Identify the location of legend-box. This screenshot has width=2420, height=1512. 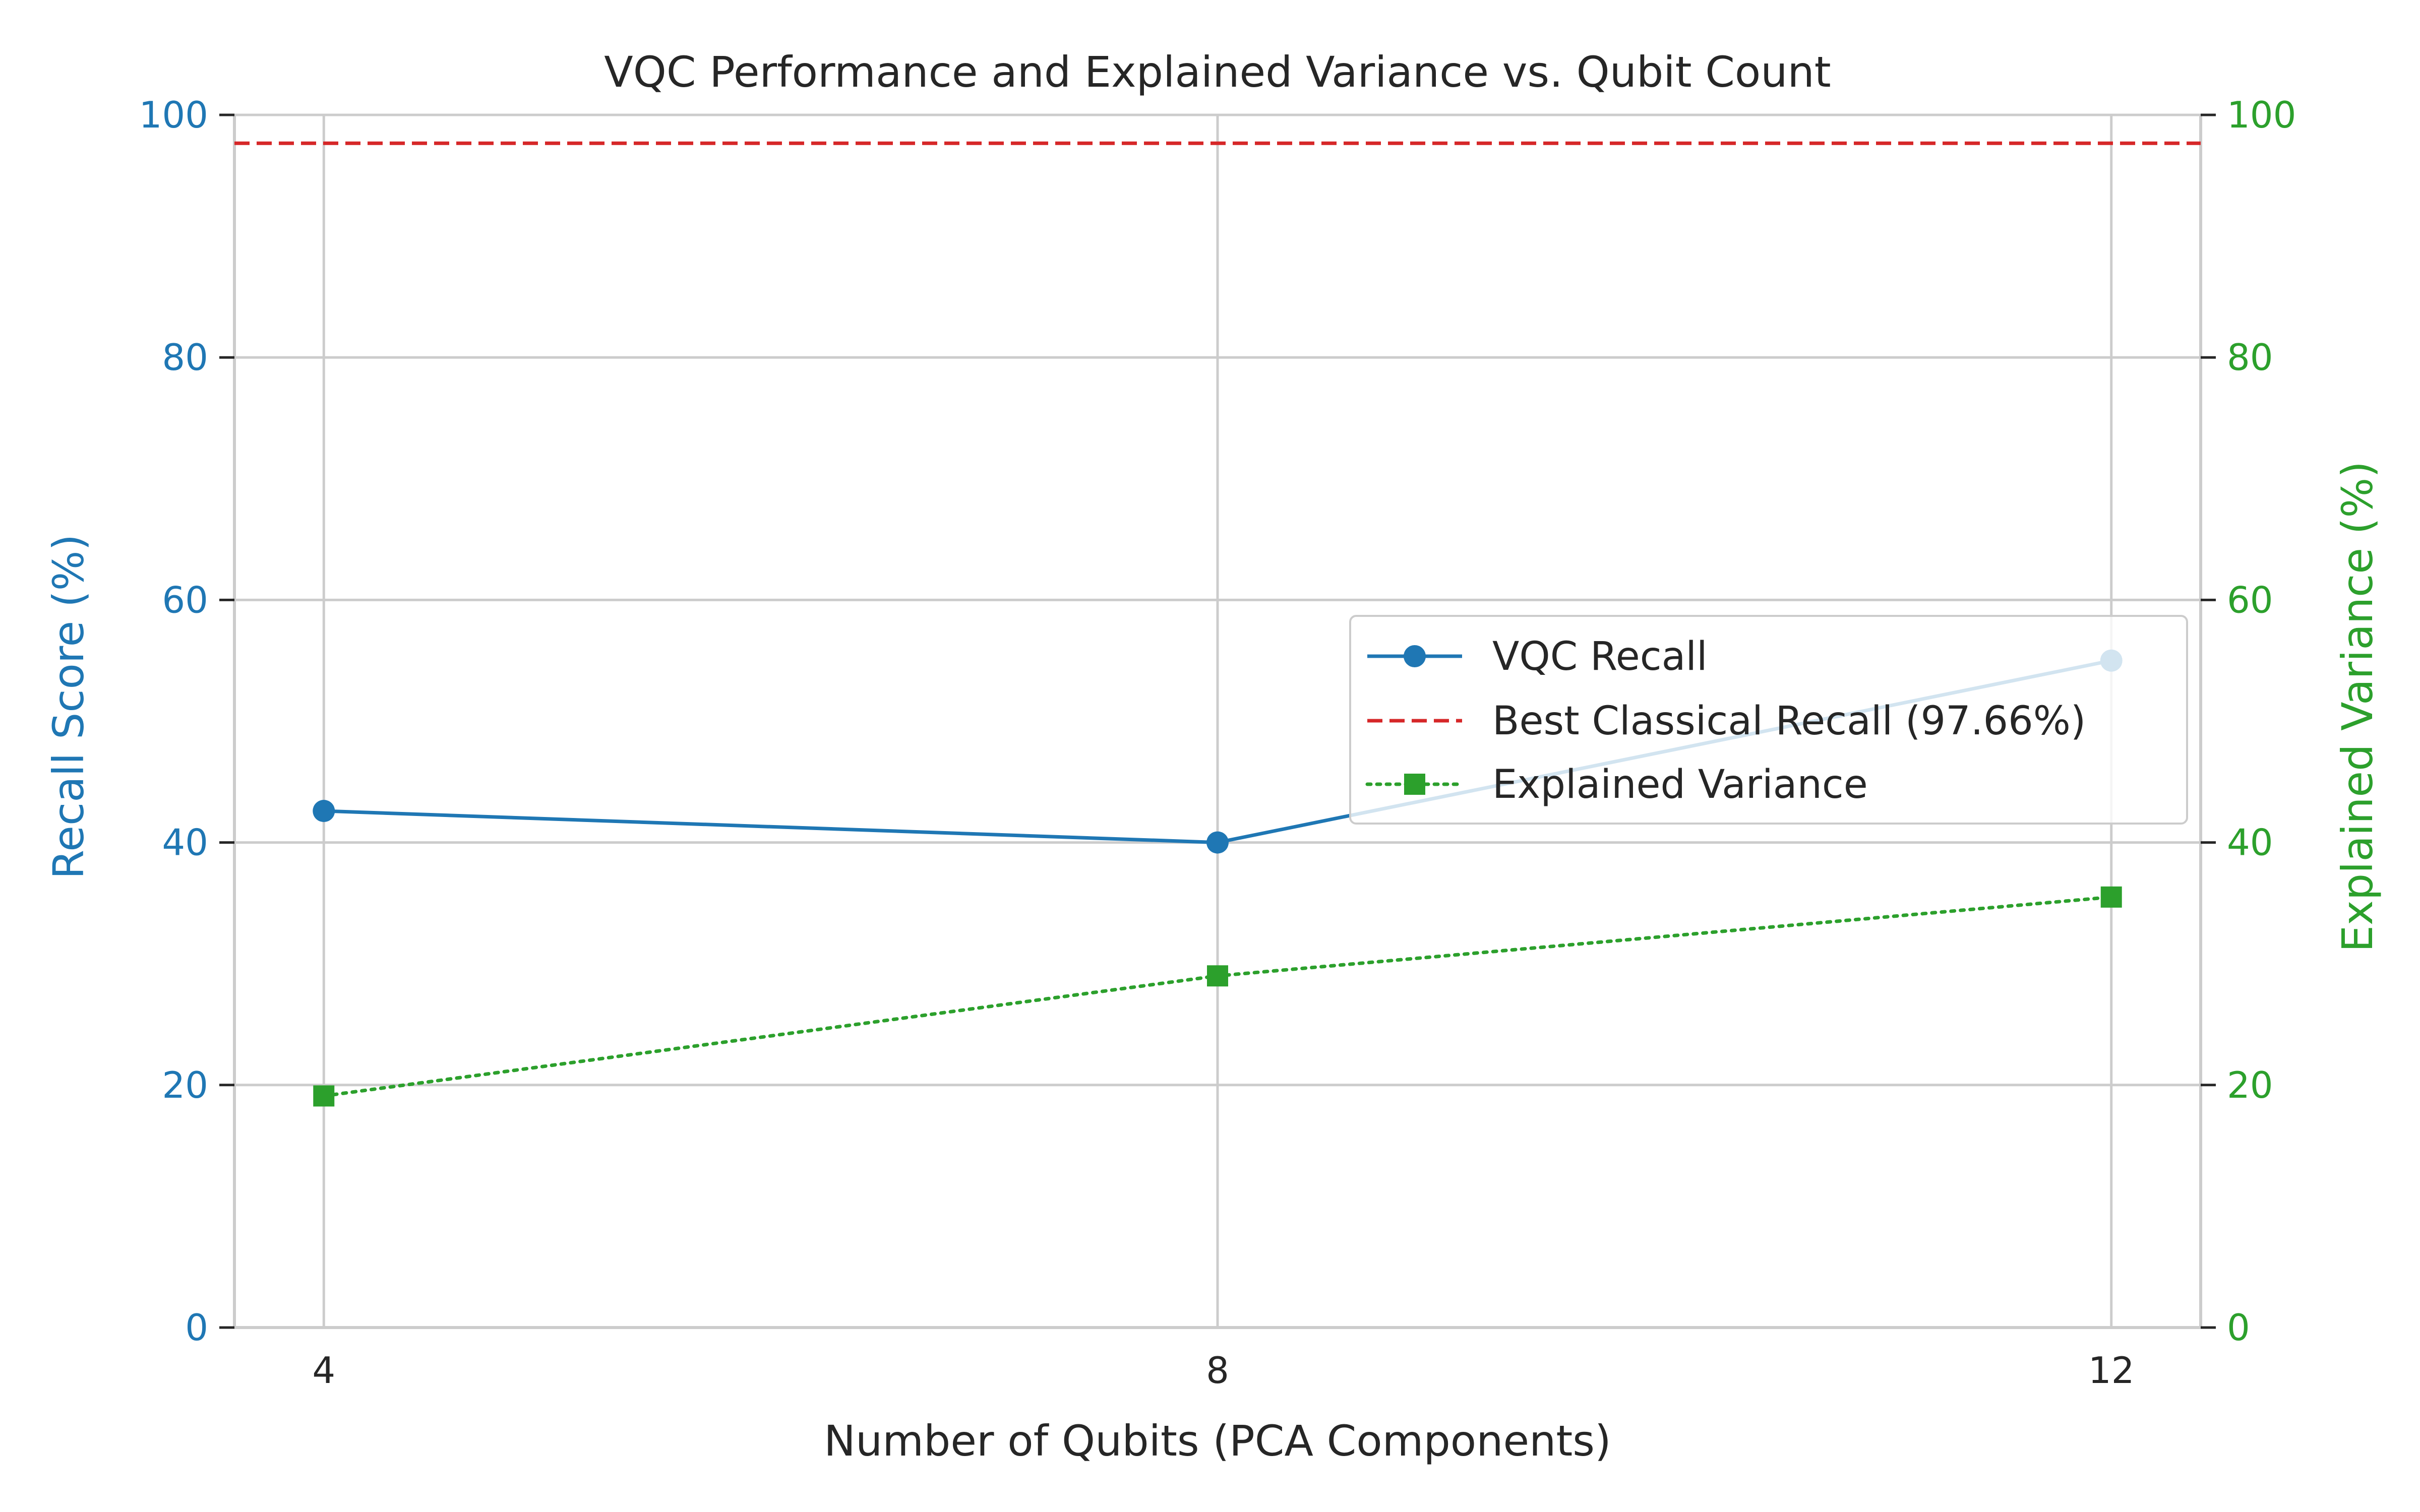
(1768, 720).